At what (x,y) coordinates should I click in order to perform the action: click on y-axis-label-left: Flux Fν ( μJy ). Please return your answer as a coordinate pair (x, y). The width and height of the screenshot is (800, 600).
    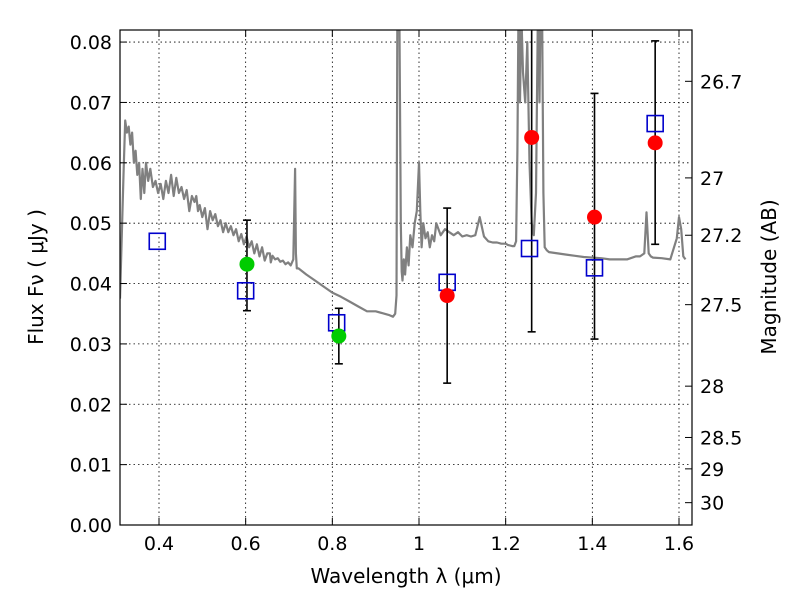
    Looking at the image, I should click on (36, 277).